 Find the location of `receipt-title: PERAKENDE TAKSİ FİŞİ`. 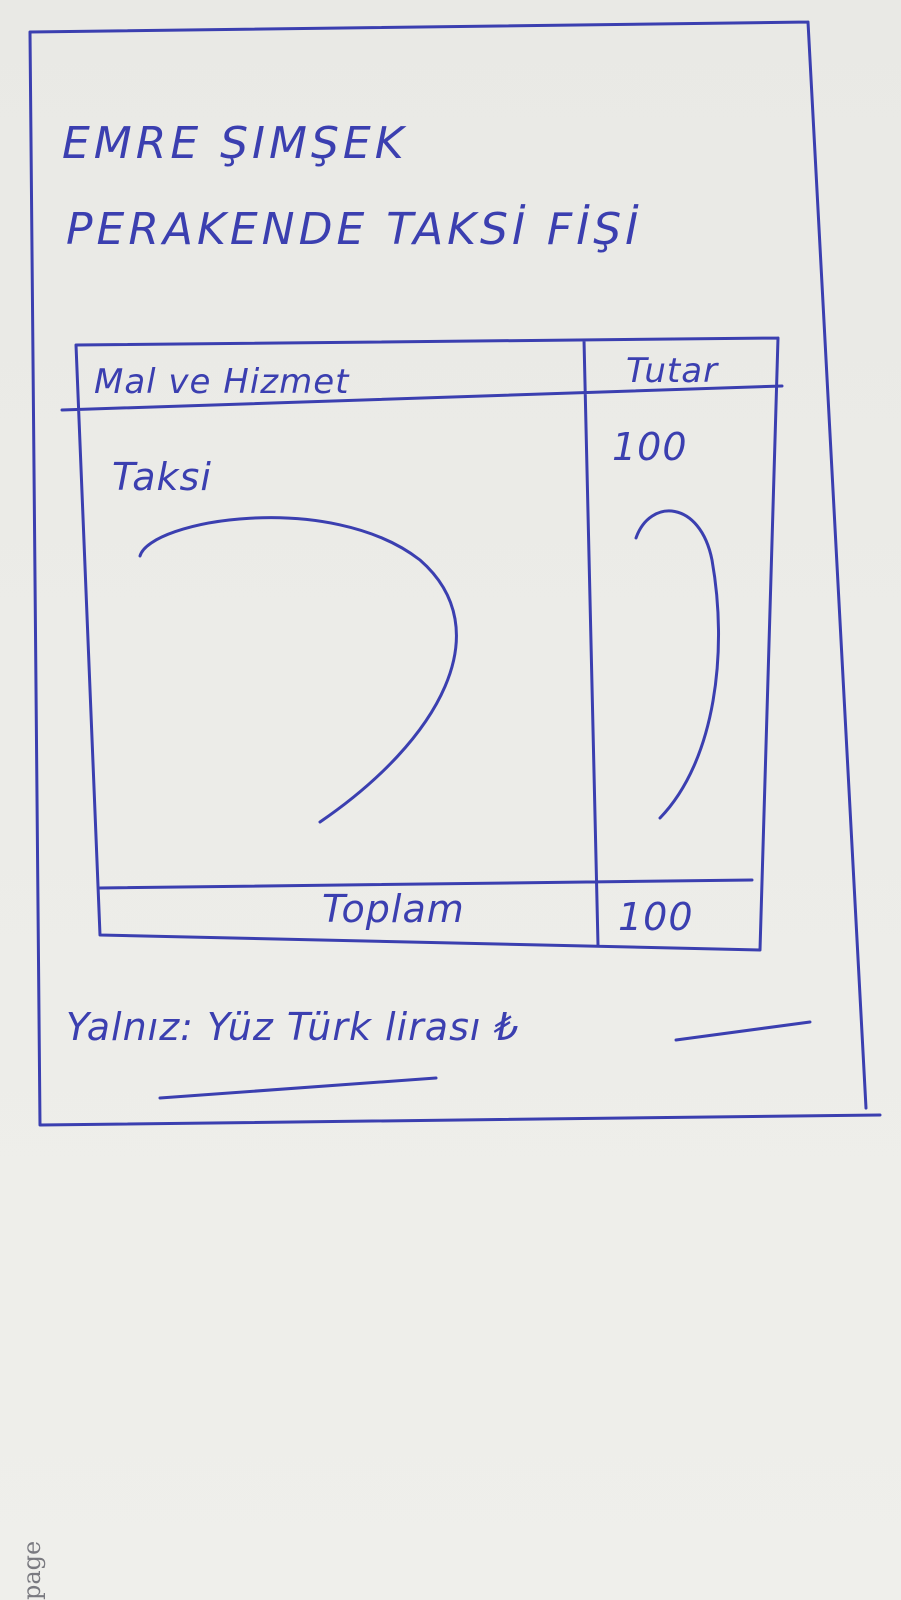

receipt-title: PERAKENDE TAKSİ FİŞİ is located at coordinates (354, 229).